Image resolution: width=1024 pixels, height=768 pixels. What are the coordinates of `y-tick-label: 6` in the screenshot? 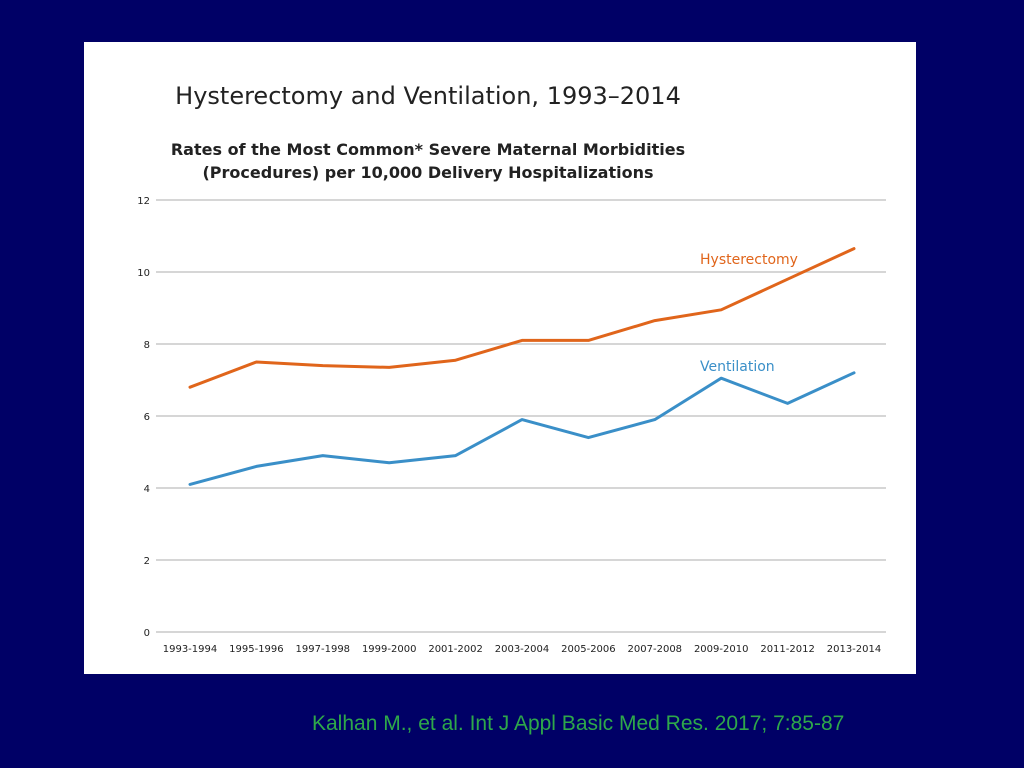 It's located at (147, 417).